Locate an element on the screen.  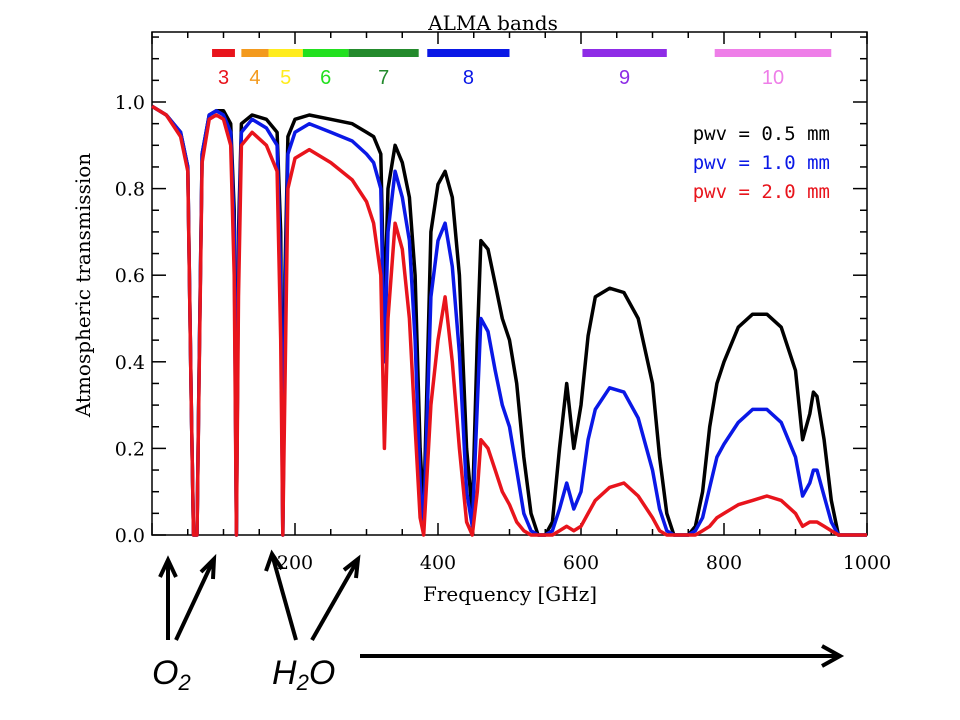
x-tick-label: 400 is located at coordinates (438, 563).